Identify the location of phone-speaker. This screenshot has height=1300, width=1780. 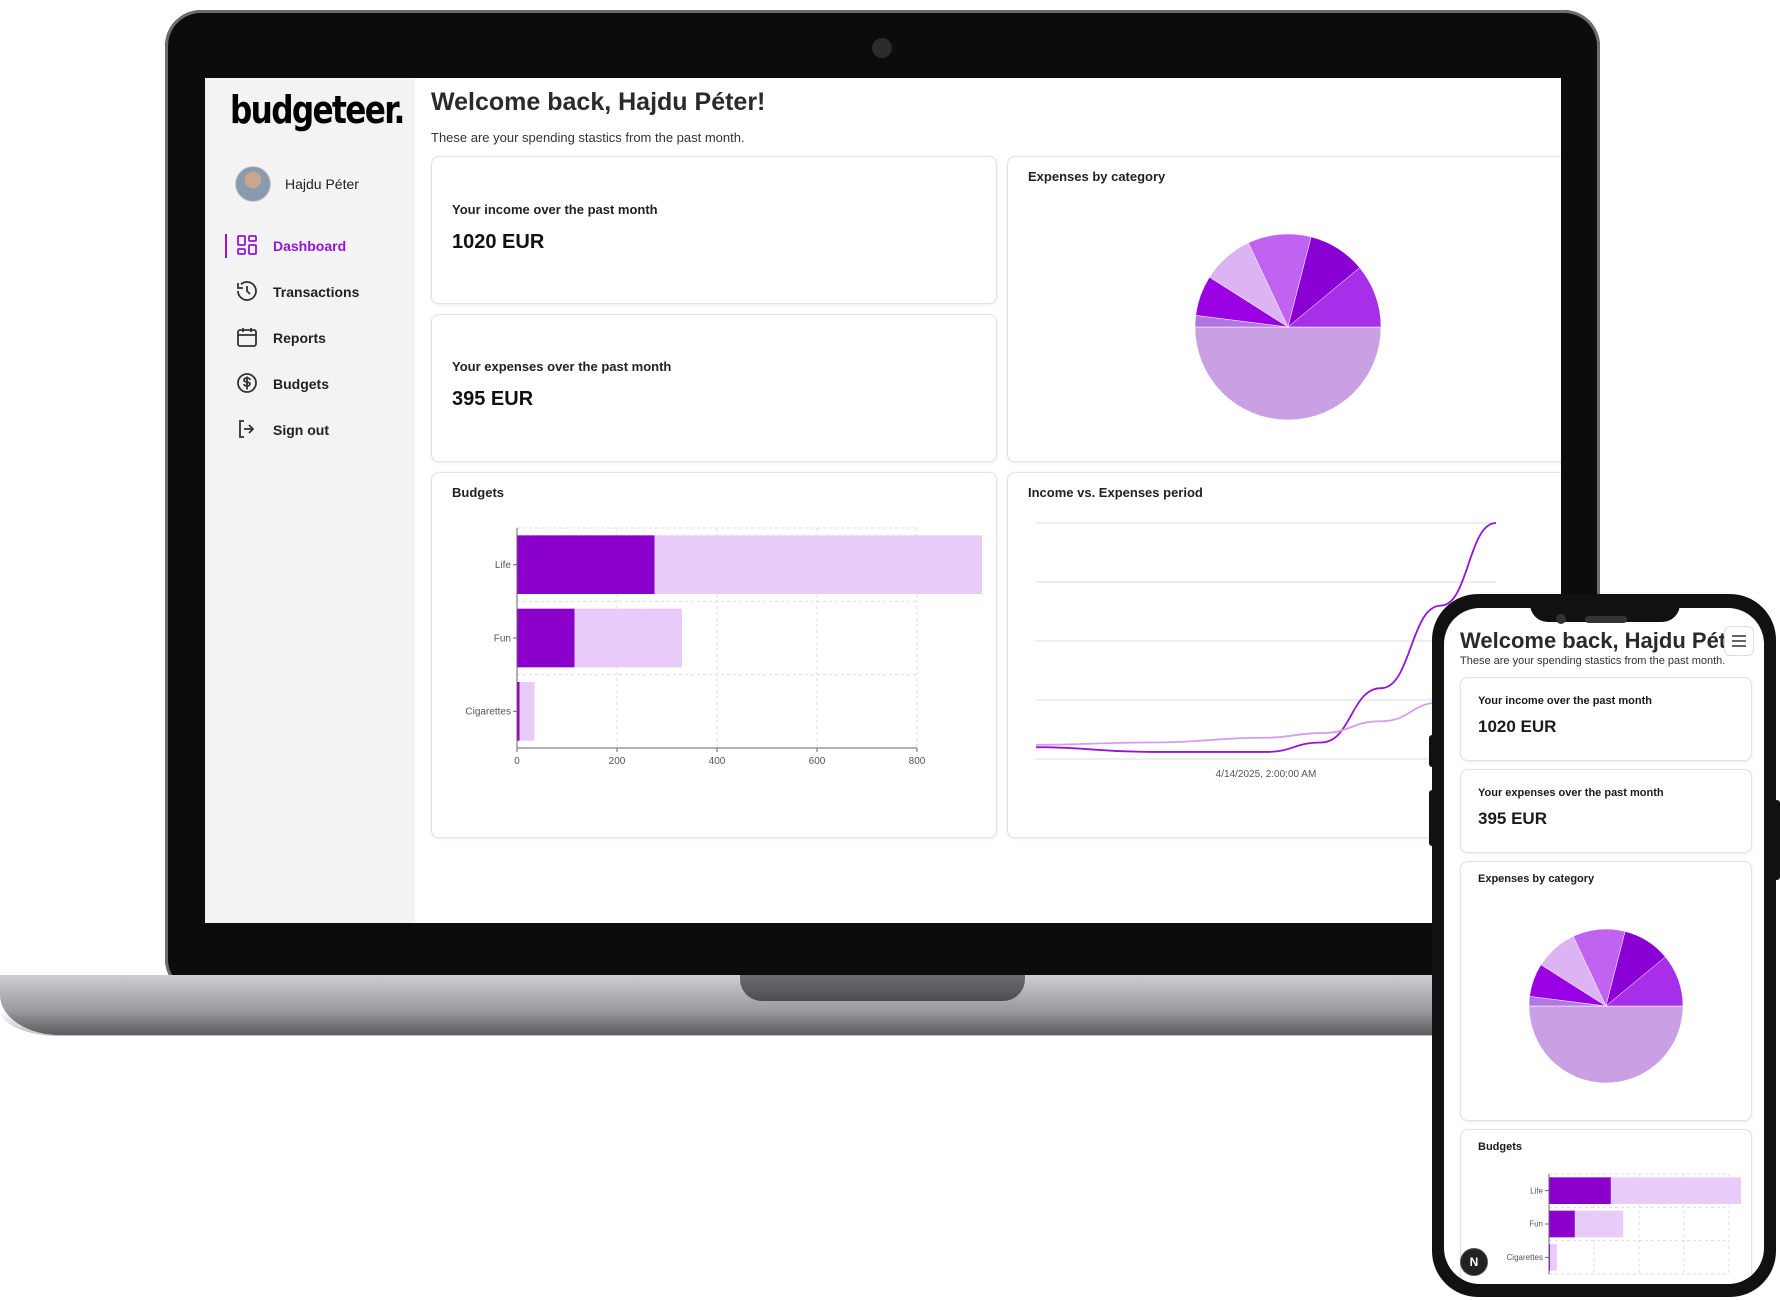
(1606, 619).